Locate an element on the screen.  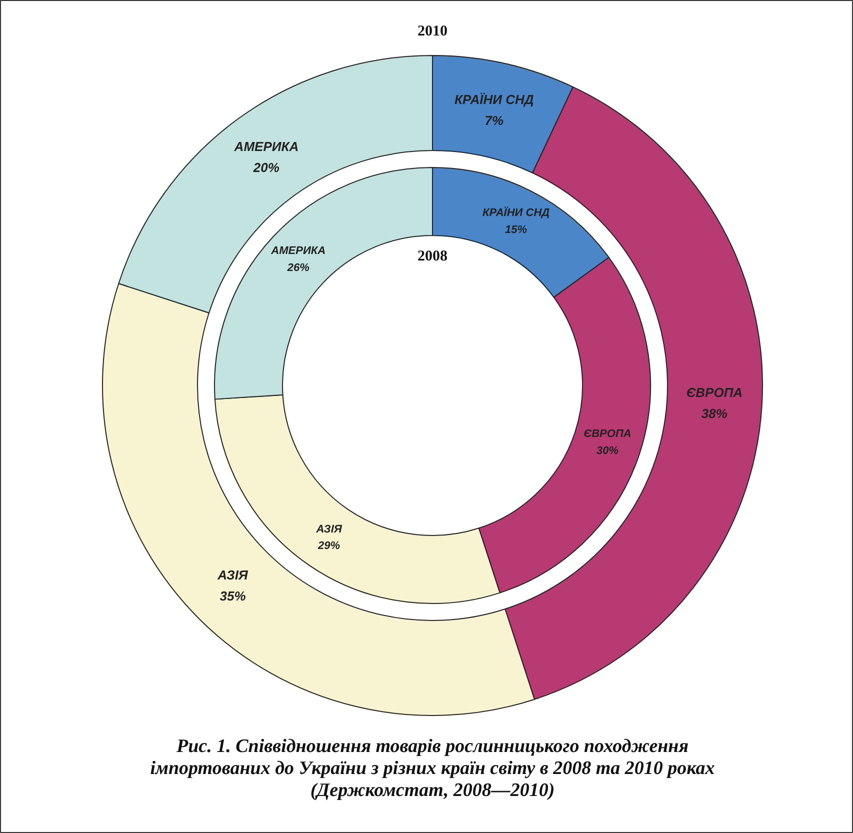
data-label: 20% is located at coordinates (266, 167).